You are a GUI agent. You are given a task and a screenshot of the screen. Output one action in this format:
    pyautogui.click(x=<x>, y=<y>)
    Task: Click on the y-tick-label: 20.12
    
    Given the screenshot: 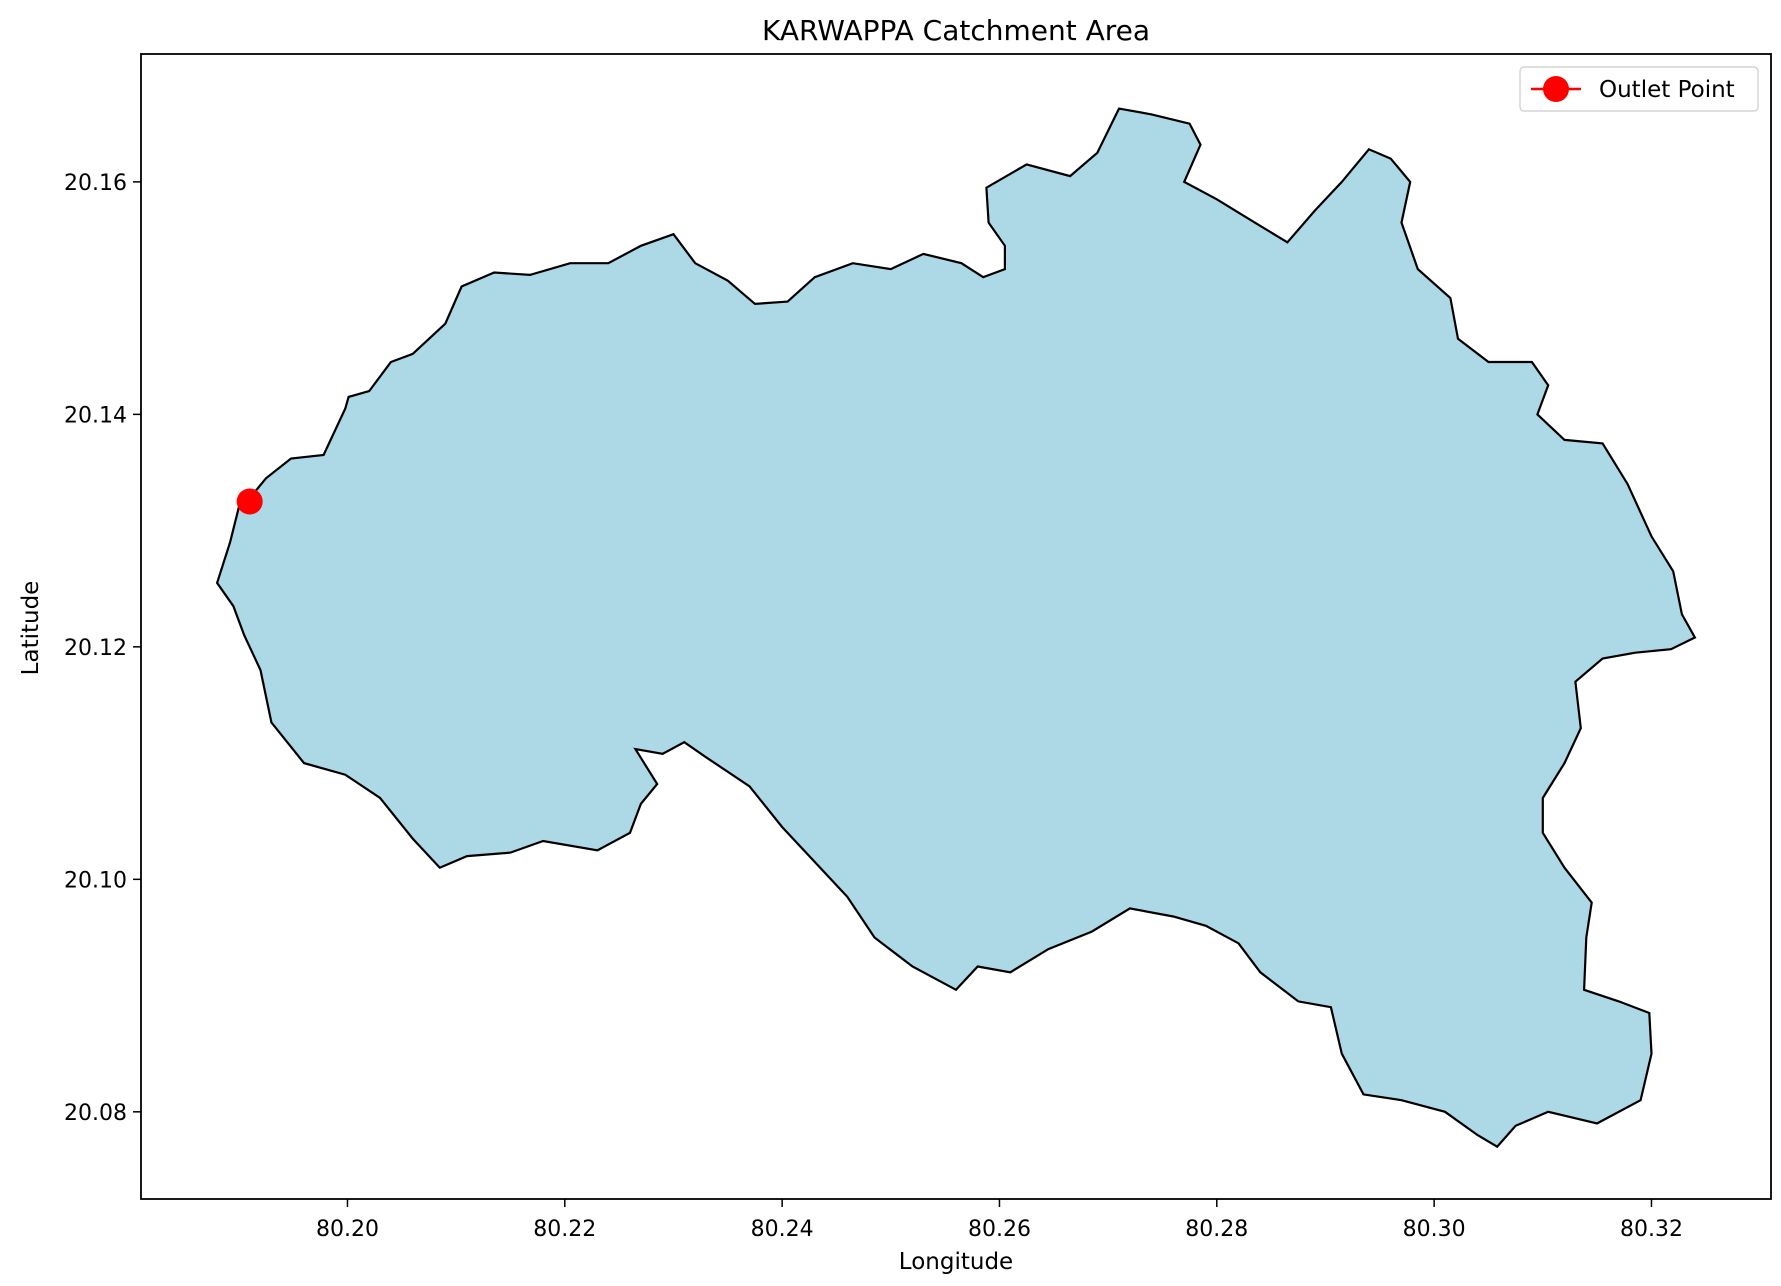 What is the action you would take?
    pyautogui.click(x=95, y=648)
    